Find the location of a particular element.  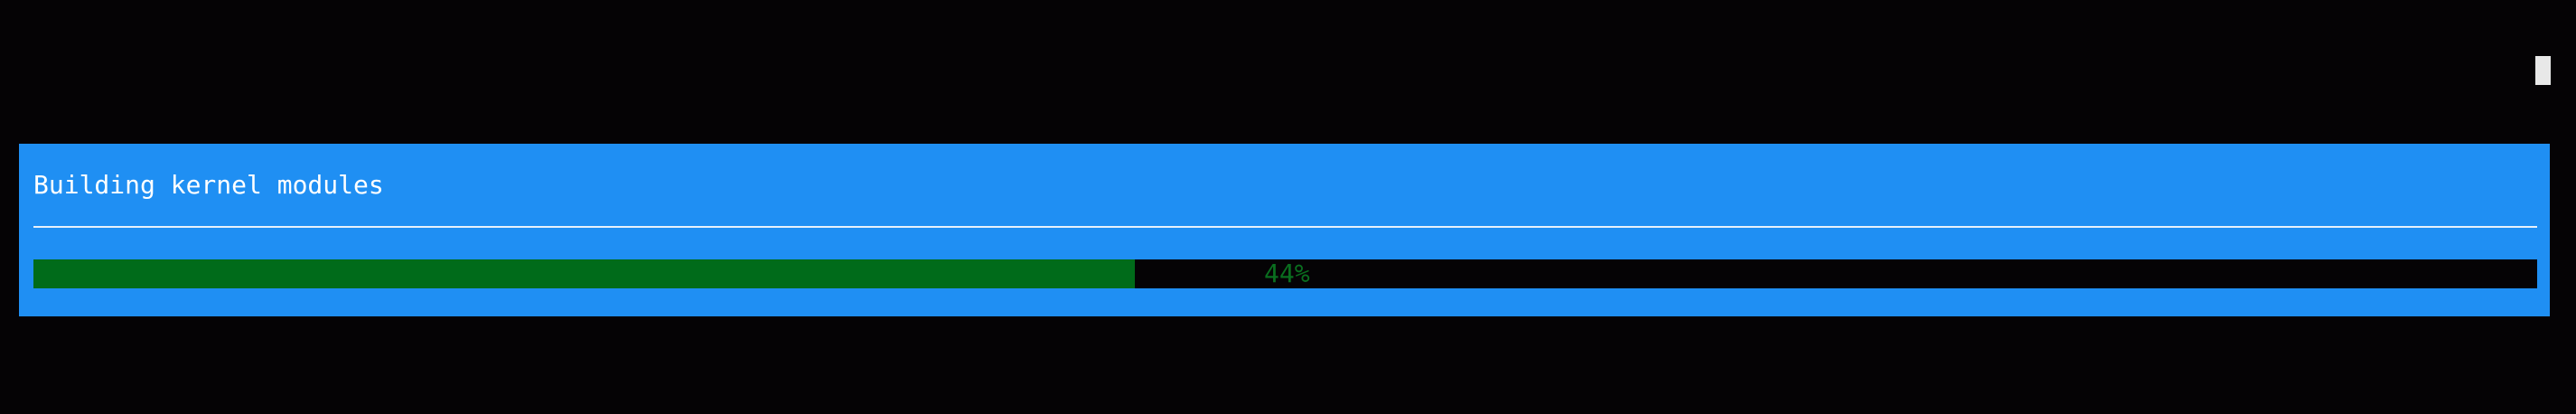

terminal-cursor is located at coordinates (2543, 70).